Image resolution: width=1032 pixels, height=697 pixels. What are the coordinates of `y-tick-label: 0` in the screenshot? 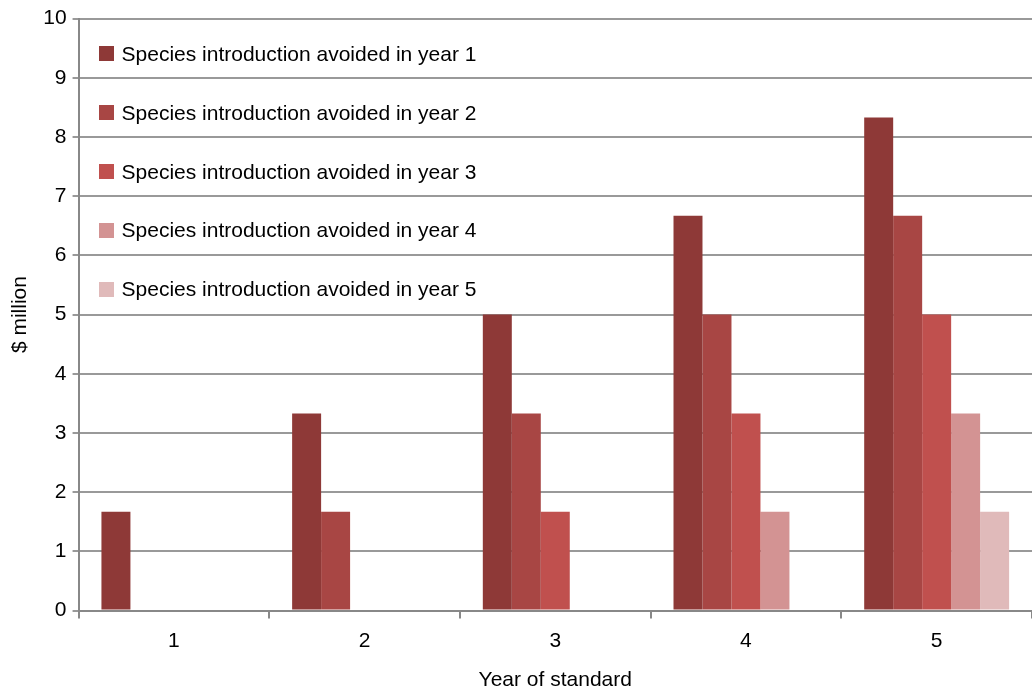 It's located at (60, 609).